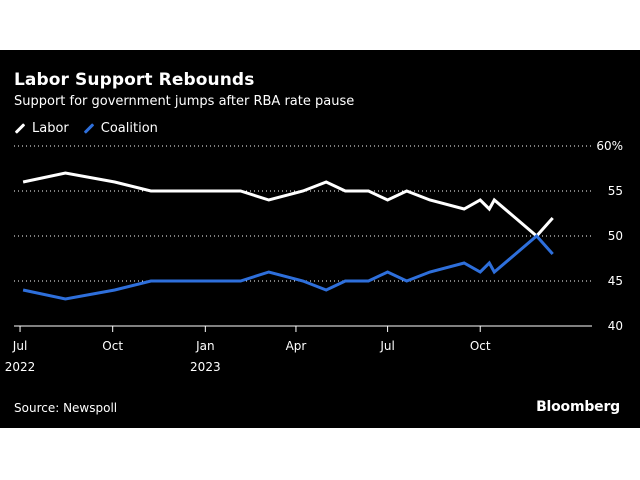 The height and width of the screenshot is (480, 640). Describe the element at coordinates (129, 128) in the screenshot. I see `legend-label-coalition: Coalition` at that location.